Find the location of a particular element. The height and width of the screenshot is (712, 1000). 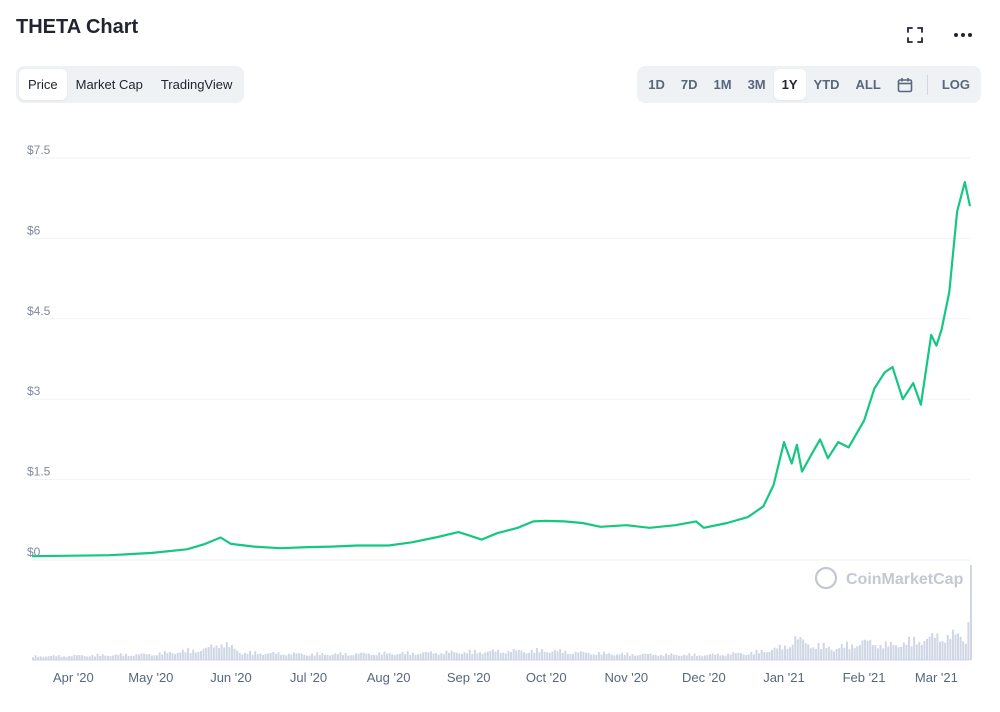

x-tick-label: Apr '20 is located at coordinates (73, 677).